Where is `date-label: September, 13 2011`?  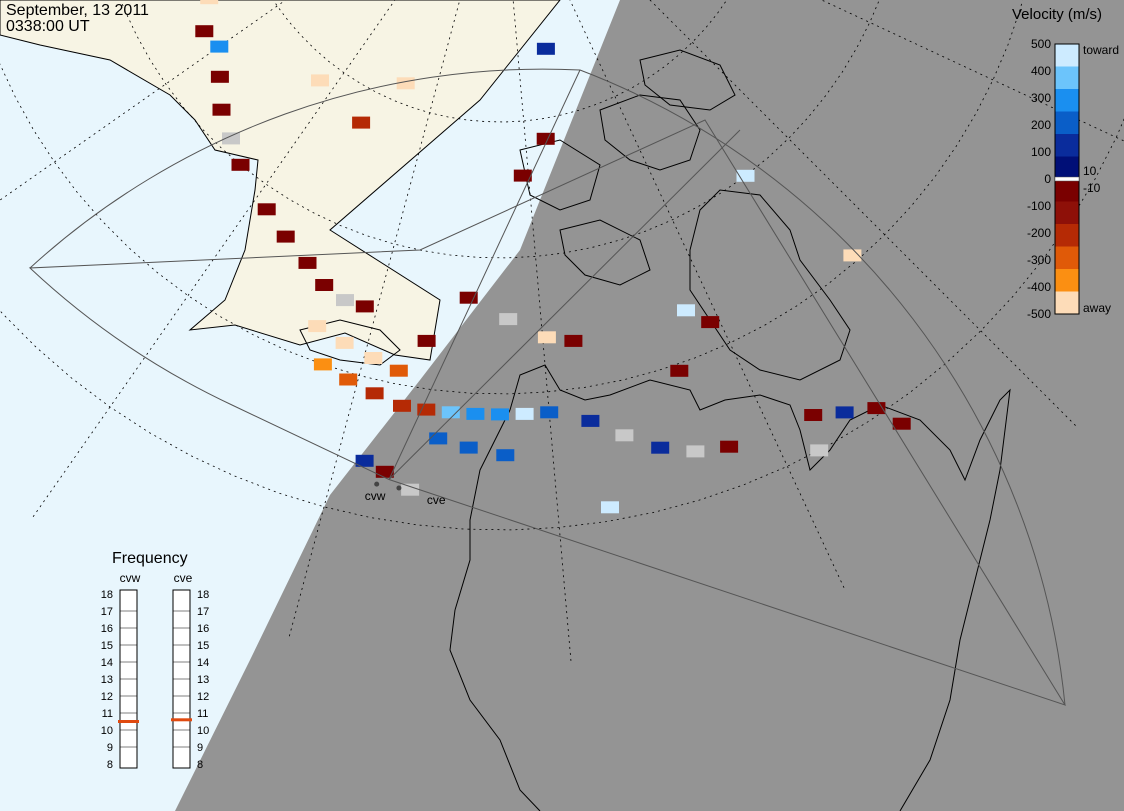 date-label: September, 13 2011 is located at coordinates (77, 10).